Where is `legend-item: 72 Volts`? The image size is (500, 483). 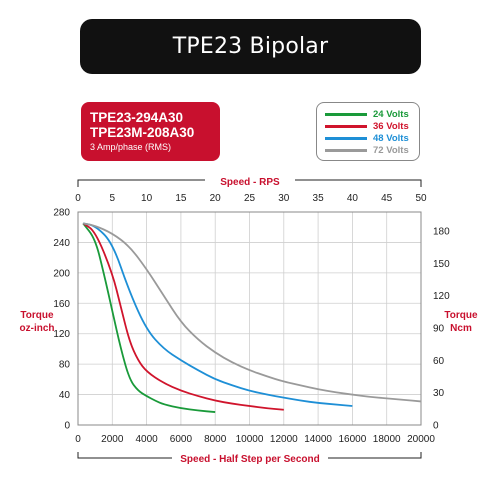 legend-item: 72 Volts is located at coordinates (367, 150).